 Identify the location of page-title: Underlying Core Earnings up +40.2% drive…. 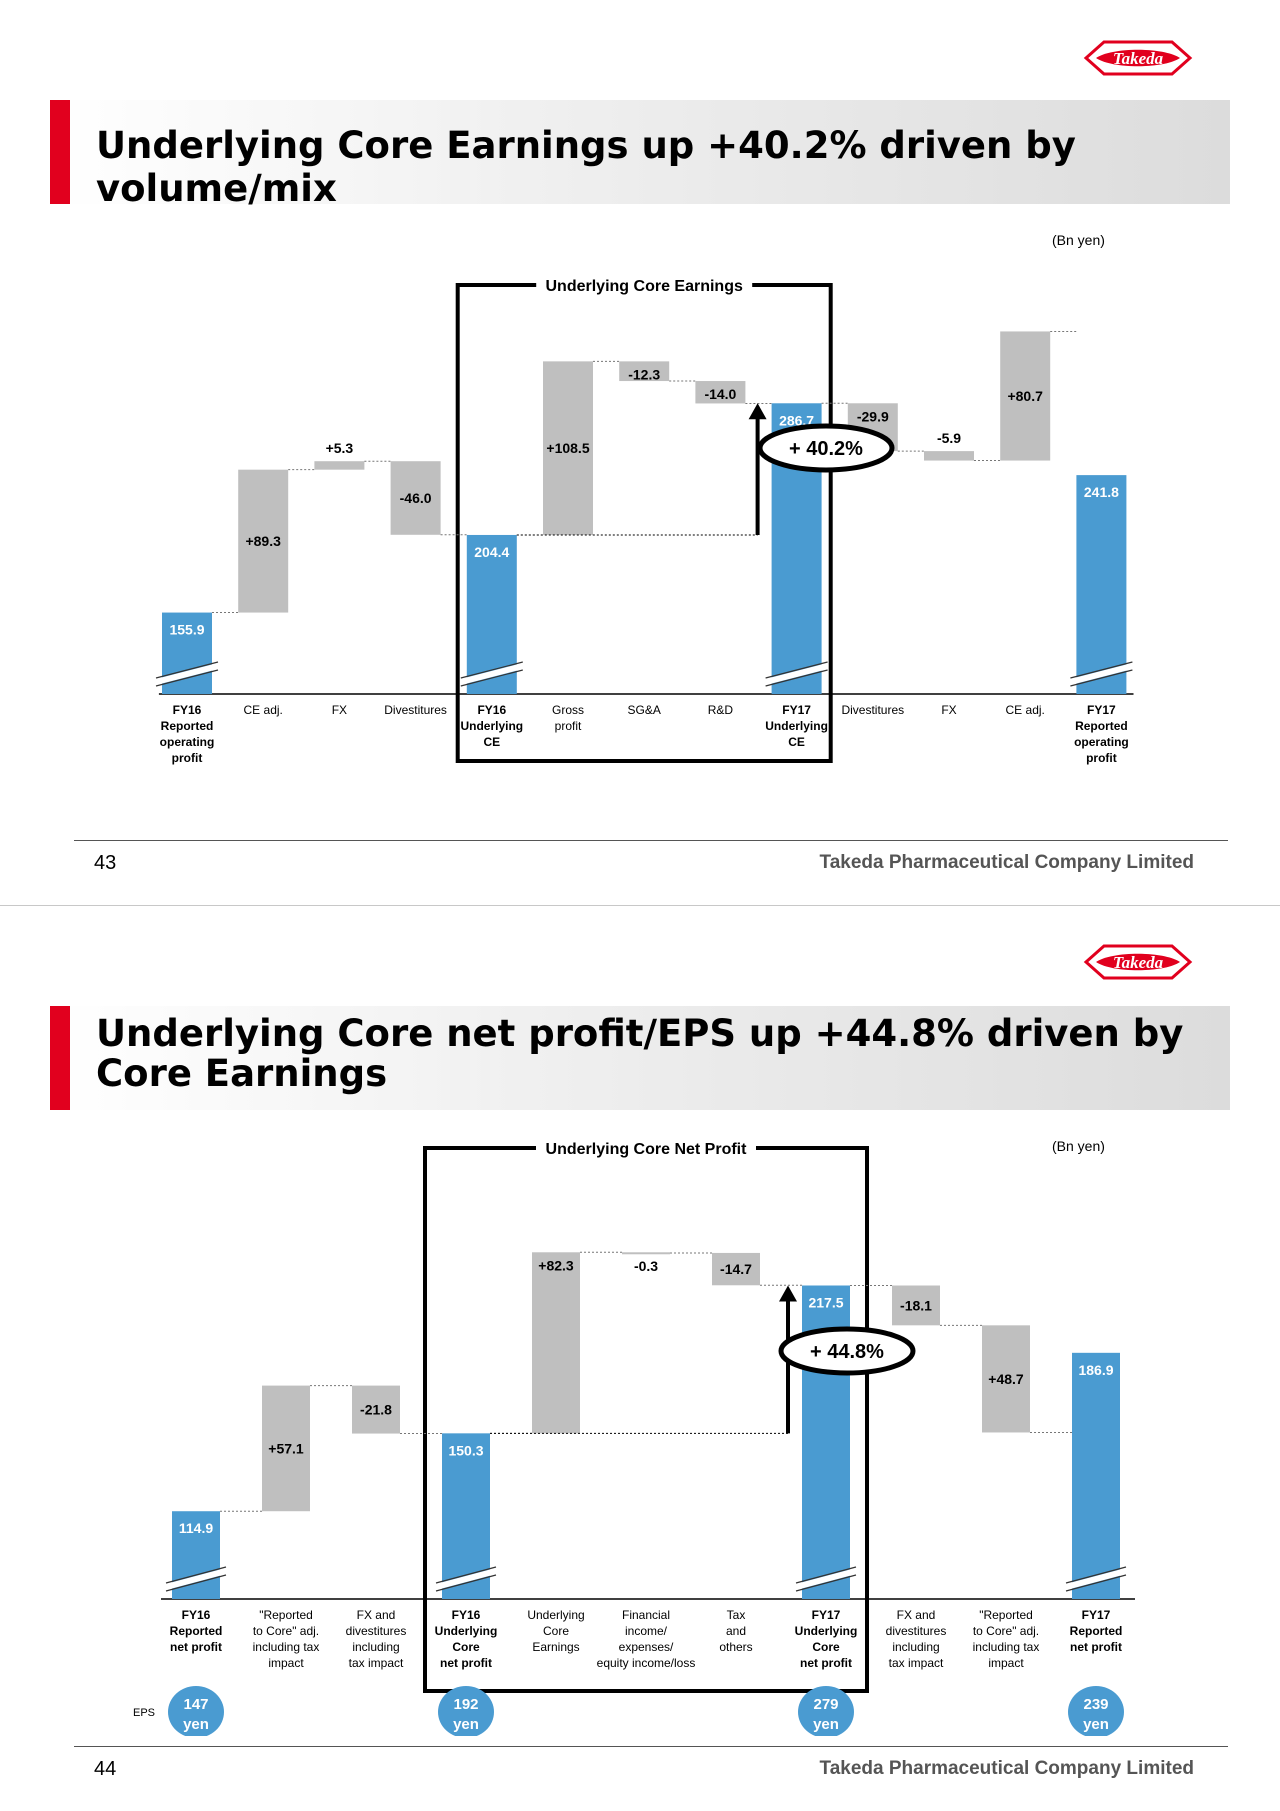
(586, 167).